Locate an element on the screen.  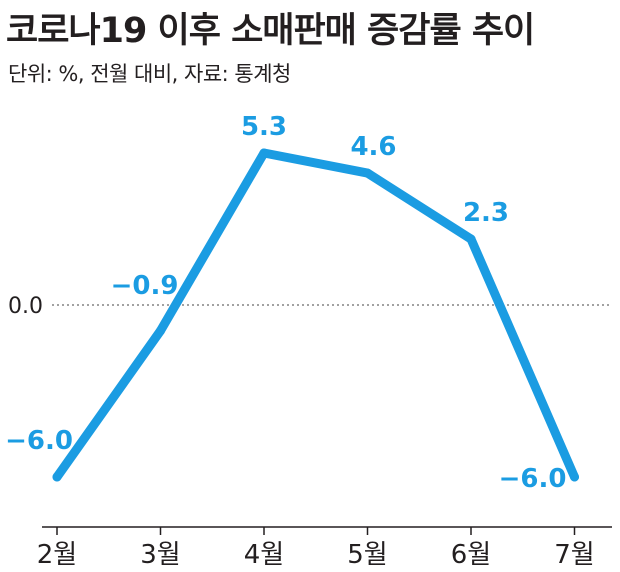
data-label: −0.9 is located at coordinates (145, 286).